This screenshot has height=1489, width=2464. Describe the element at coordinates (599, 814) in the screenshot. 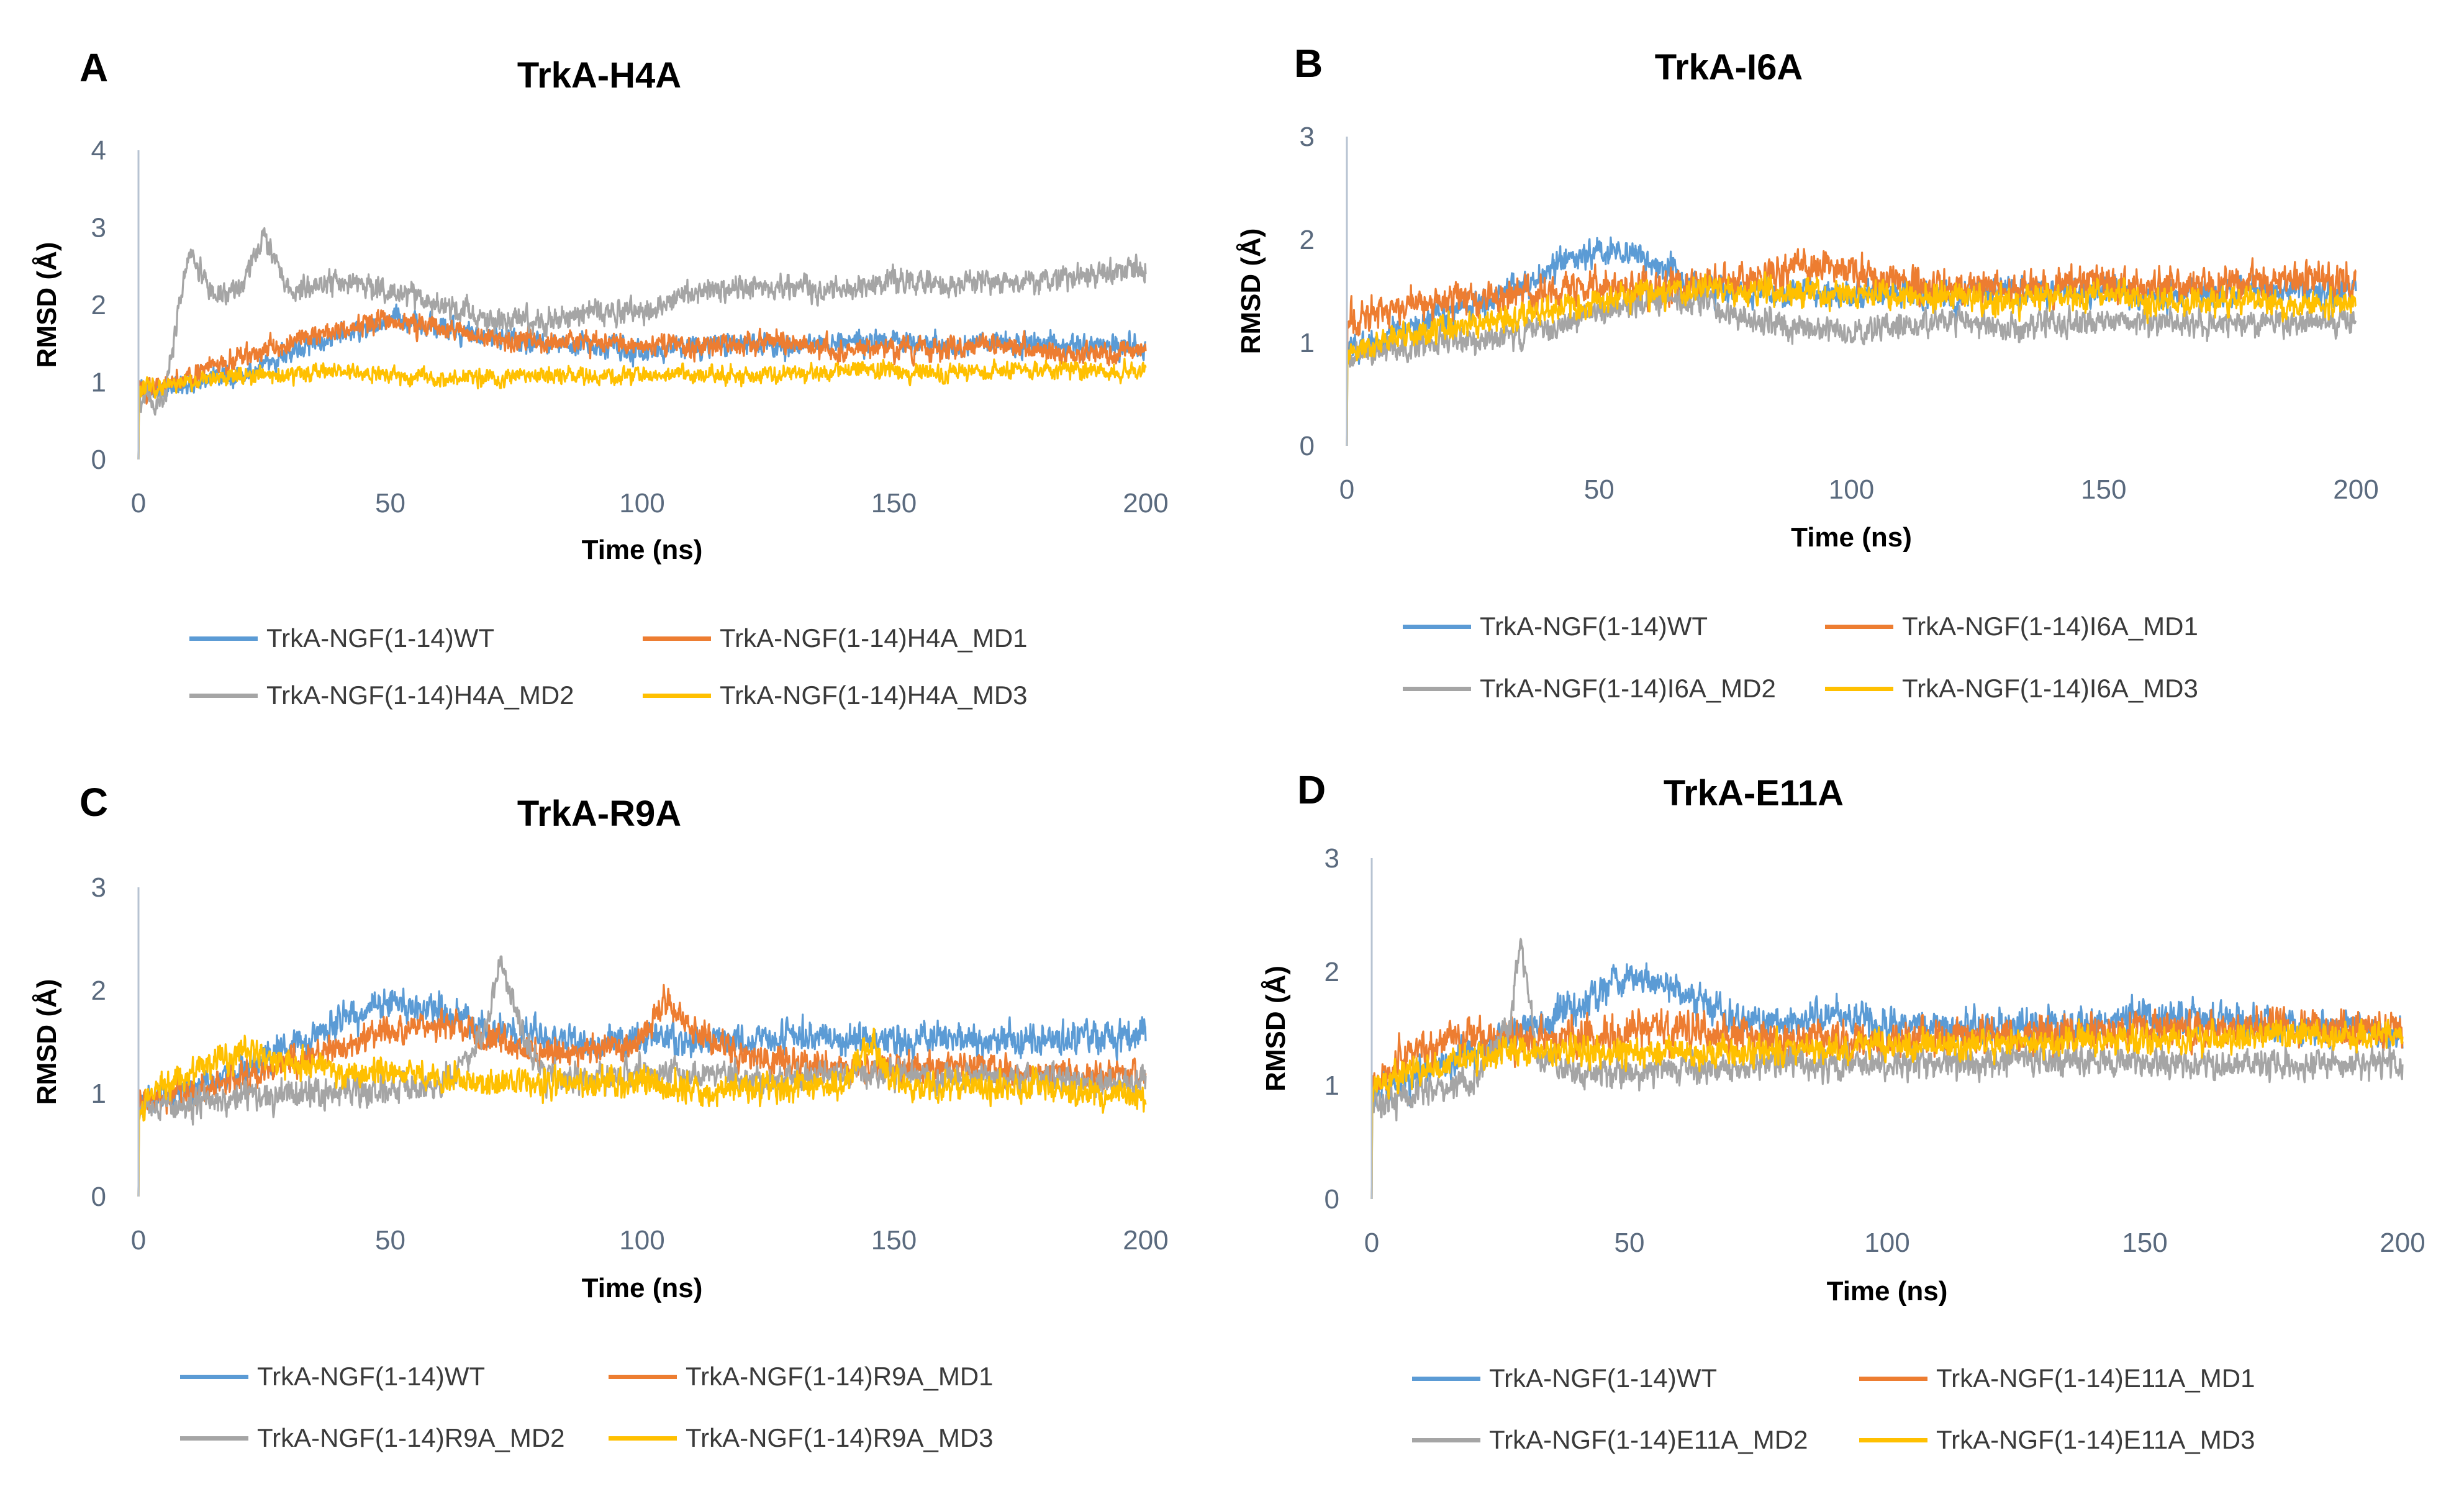

I see `chart-title: TrkA-R9A` at that location.